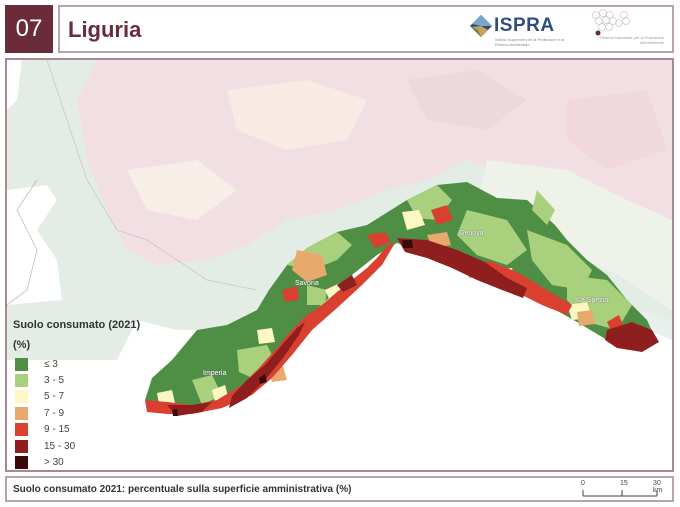  I want to click on chapter-number: 07, so click(29, 28).